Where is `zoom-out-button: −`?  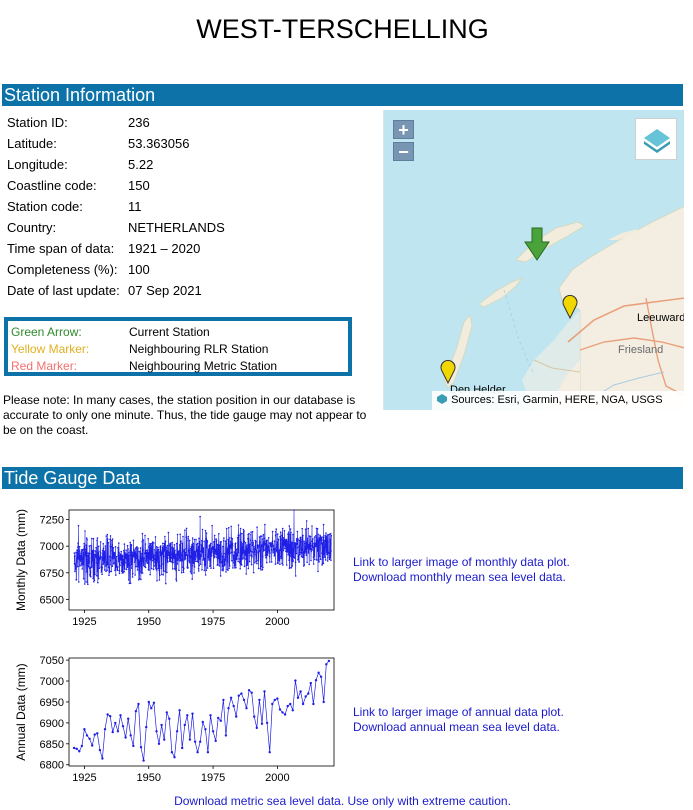
zoom-out-button: − is located at coordinates (403, 151).